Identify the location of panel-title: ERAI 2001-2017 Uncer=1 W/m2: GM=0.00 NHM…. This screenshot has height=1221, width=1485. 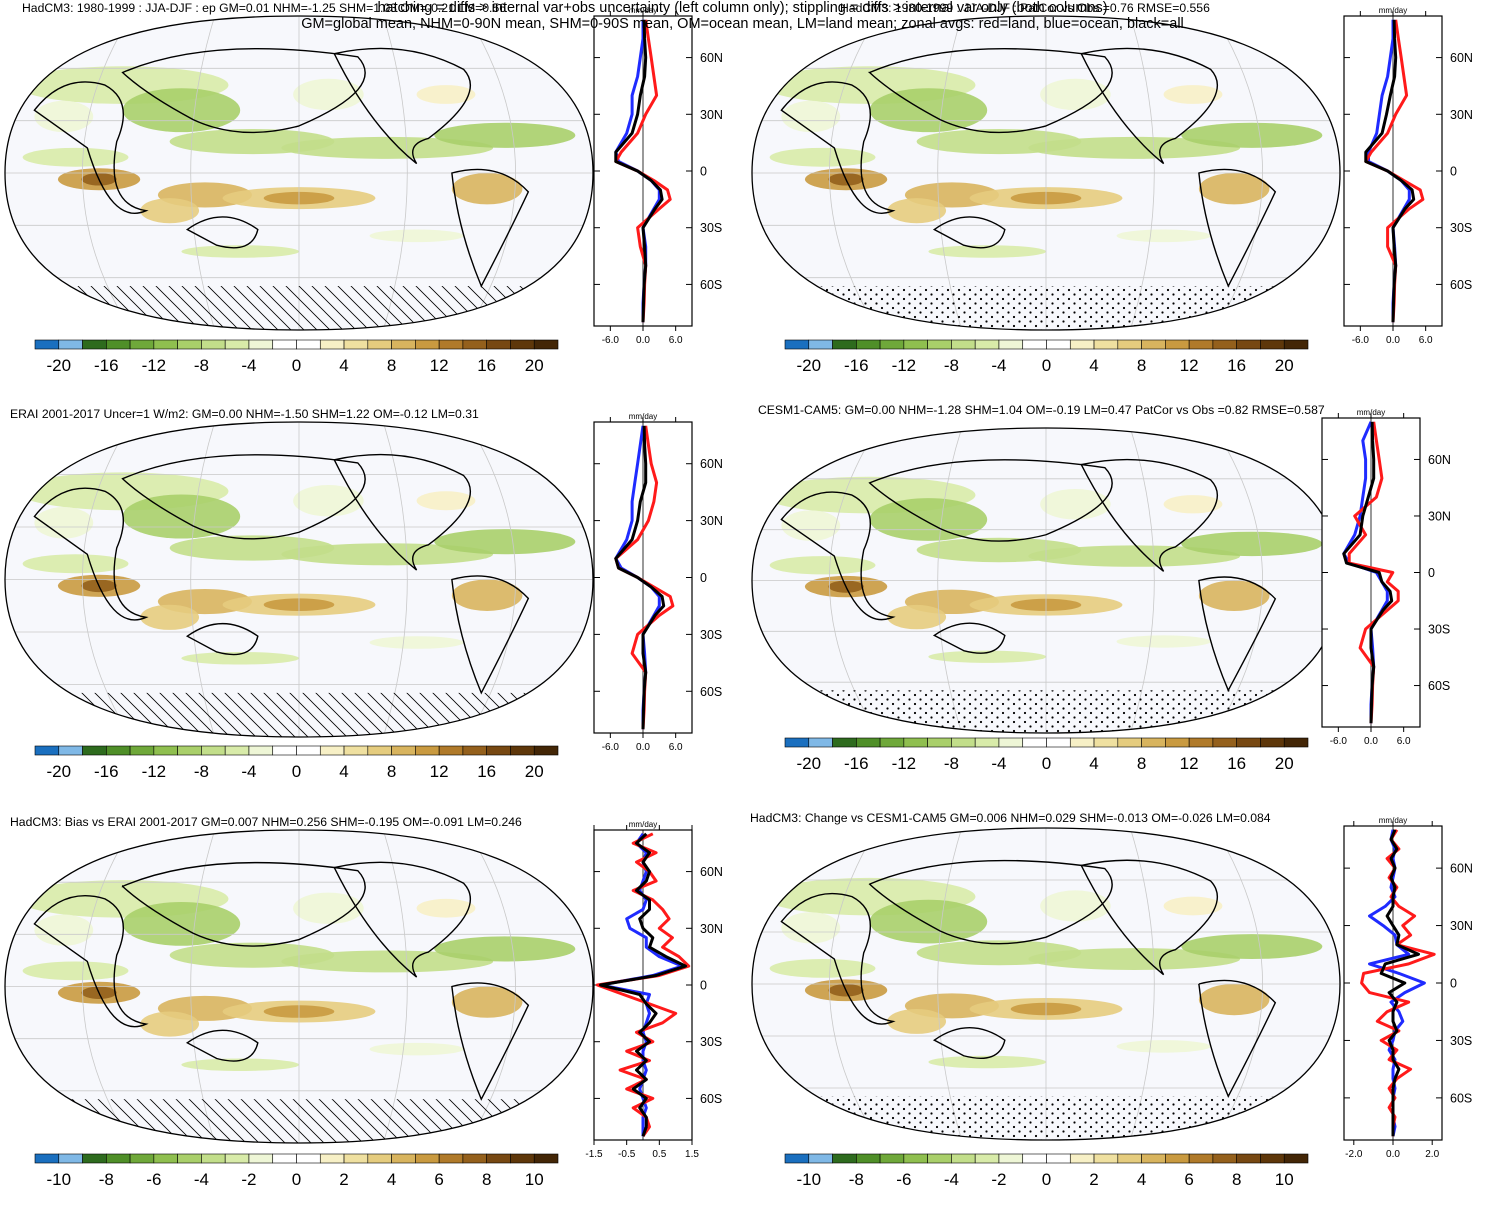
(244, 414).